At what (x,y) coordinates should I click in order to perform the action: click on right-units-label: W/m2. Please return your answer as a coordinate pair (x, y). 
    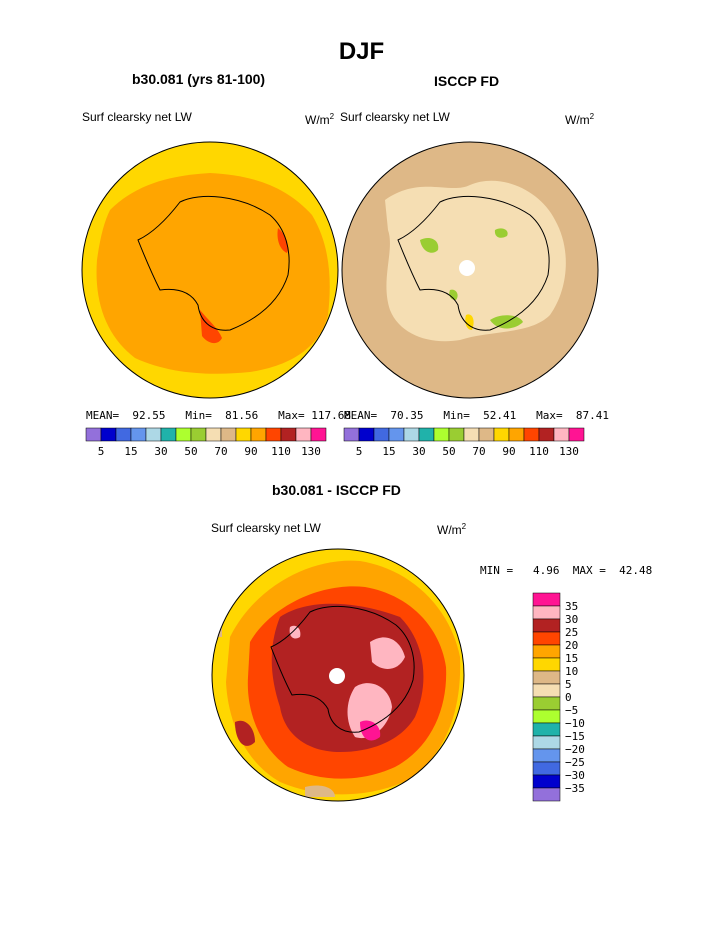
    Looking at the image, I should click on (580, 119).